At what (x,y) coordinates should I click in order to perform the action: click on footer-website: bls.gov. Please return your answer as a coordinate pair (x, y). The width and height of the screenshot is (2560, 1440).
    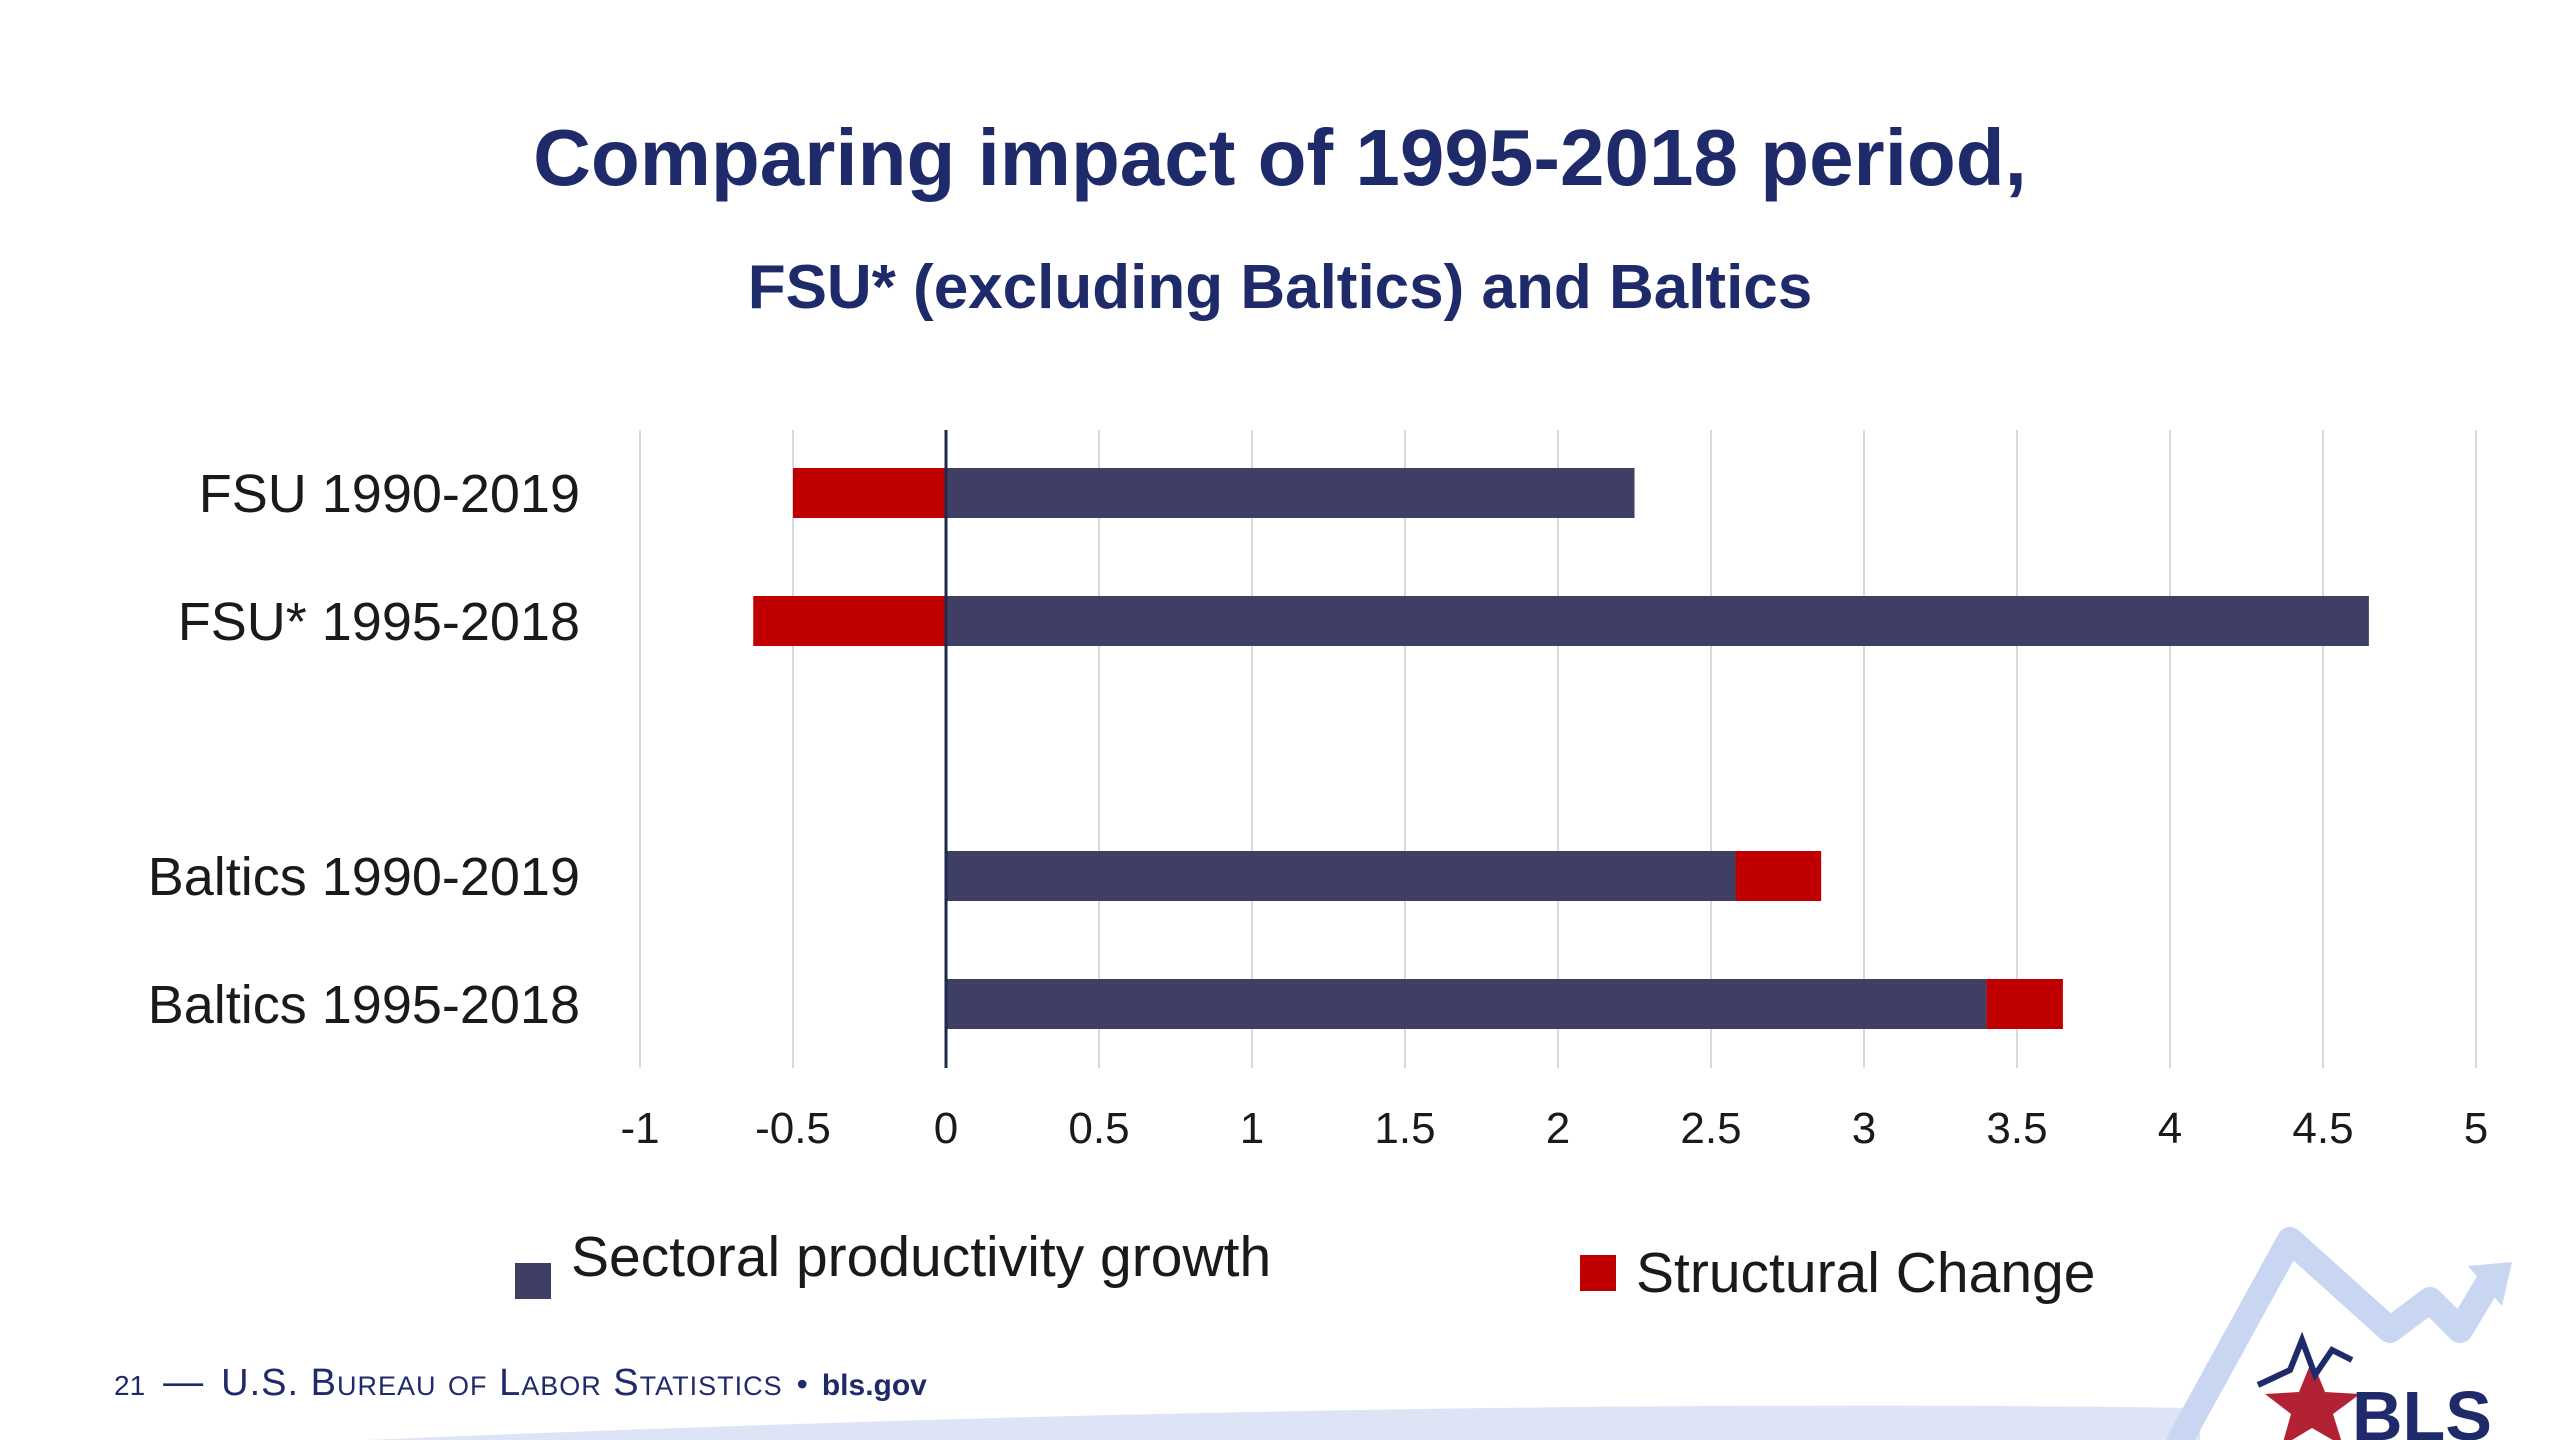
    Looking at the image, I should click on (874, 1385).